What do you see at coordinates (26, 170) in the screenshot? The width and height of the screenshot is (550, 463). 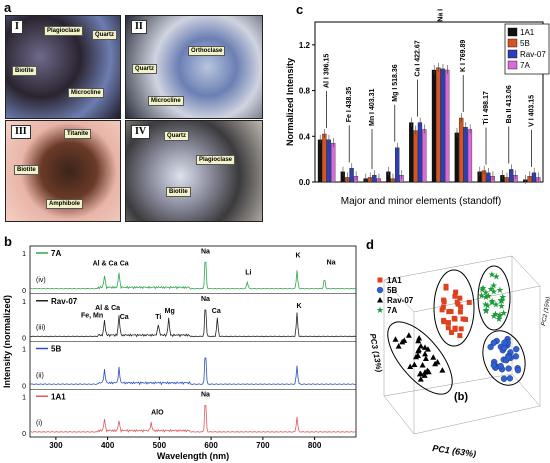 I see `mineral-label: Biotite` at bounding box center [26, 170].